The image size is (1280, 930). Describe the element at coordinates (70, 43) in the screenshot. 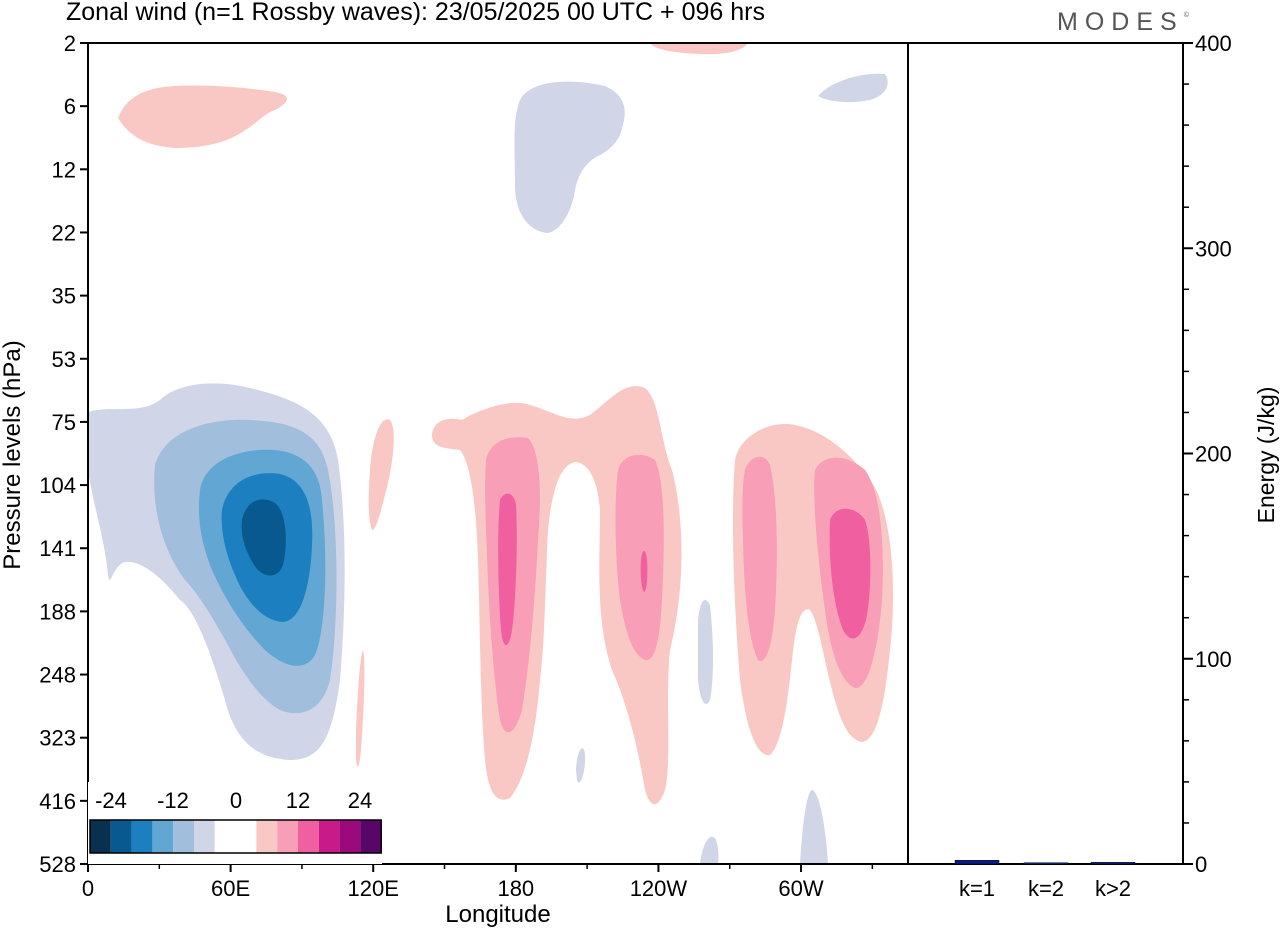

I see `y-tick-label: 2` at that location.